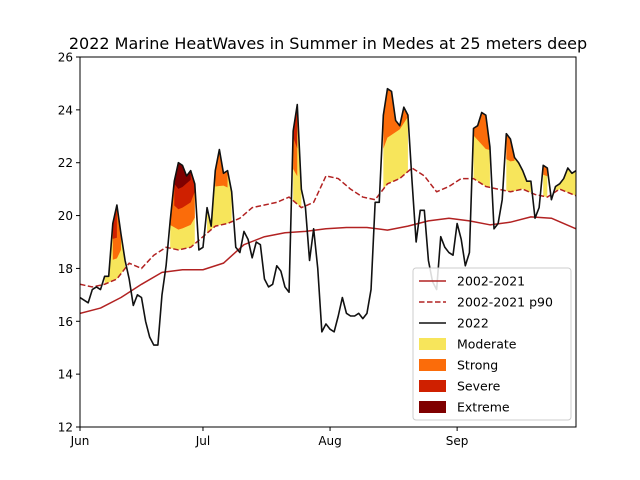 The width and height of the screenshot is (640, 480). I want to click on y-tick-label: 12, so click(65, 428).